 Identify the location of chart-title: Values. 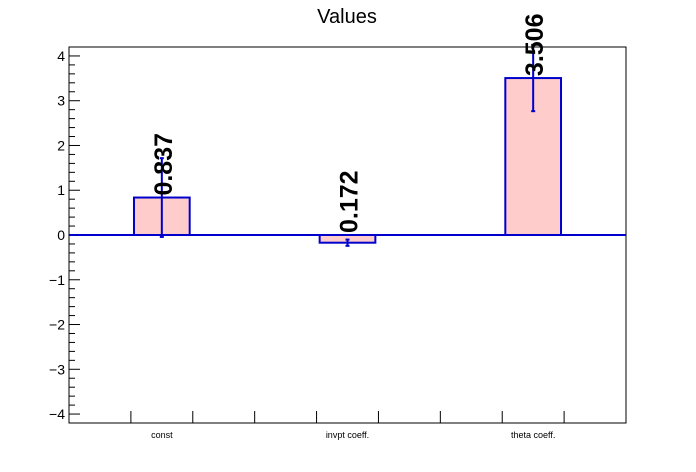
(347, 17).